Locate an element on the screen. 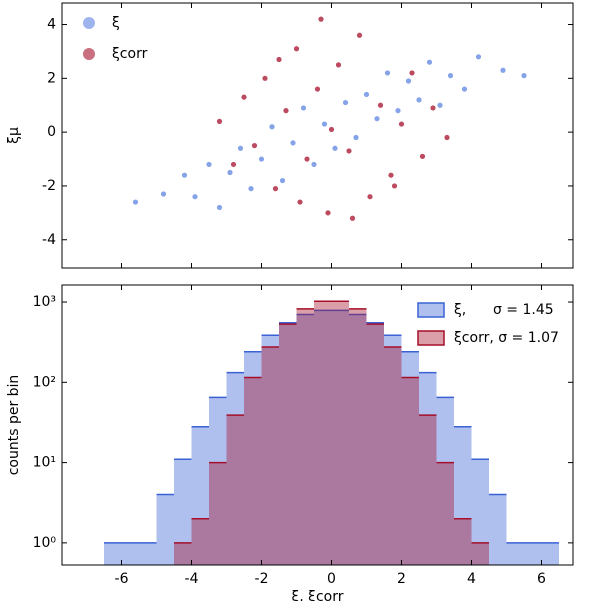  x-tick-label: 2 is located at coordinates (401, 579).